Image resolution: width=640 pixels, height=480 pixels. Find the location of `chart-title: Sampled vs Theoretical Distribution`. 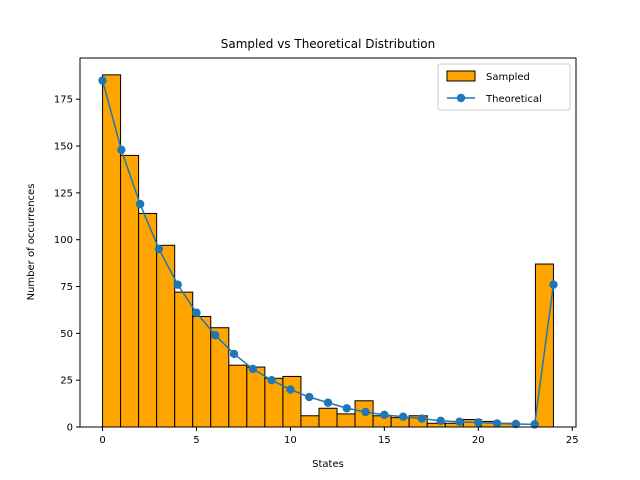

chart-title: Sampled vs Theoretical Distribution is located at coordinates (328, 44).